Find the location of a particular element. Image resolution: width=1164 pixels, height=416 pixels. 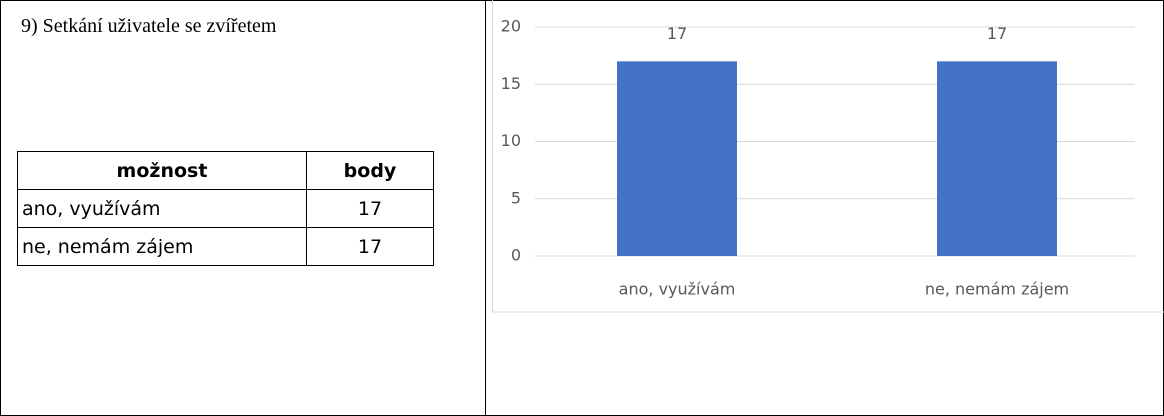

y-tick-label: 15 is located at coordinates (511, 83).